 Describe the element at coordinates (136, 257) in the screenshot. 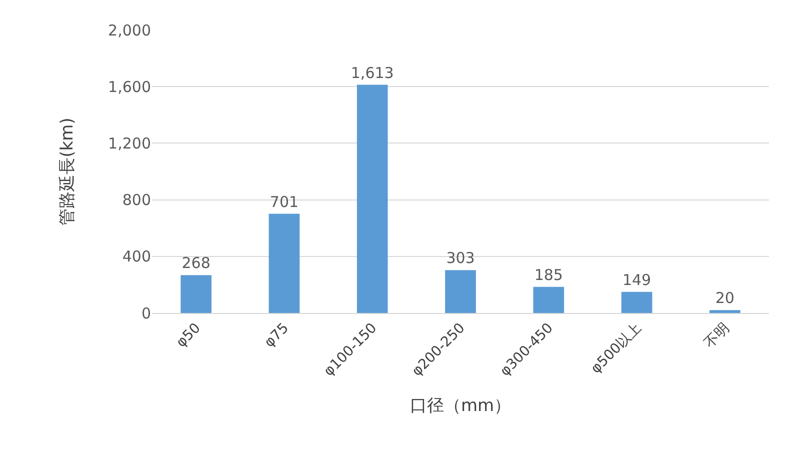

I see `y-tick-label: 400` at that location.